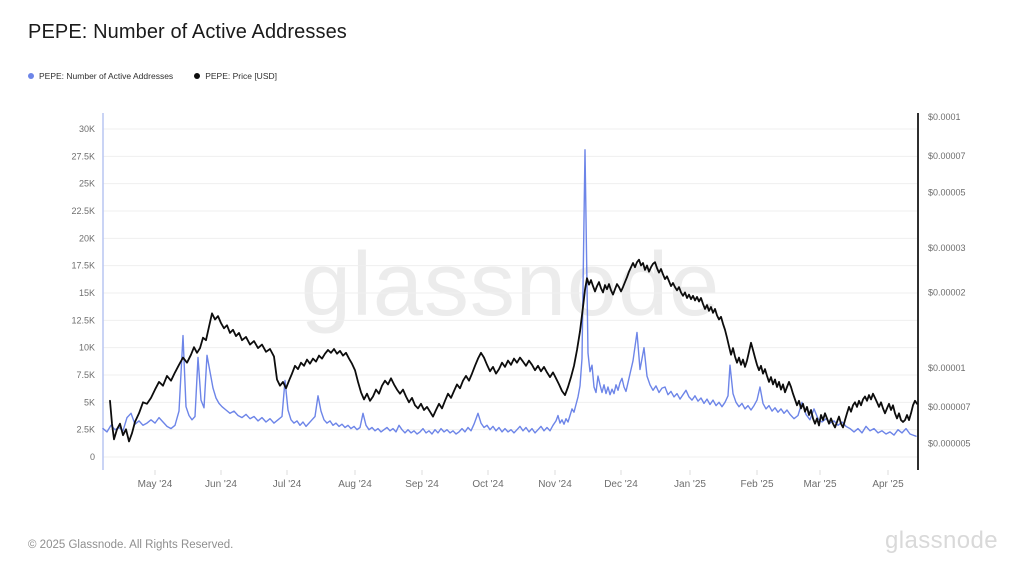  What do you see at coordinates (87, 293) in the screenshot?
I see `left-axis-tick-label: 15K` at bounding box center [87, 293].